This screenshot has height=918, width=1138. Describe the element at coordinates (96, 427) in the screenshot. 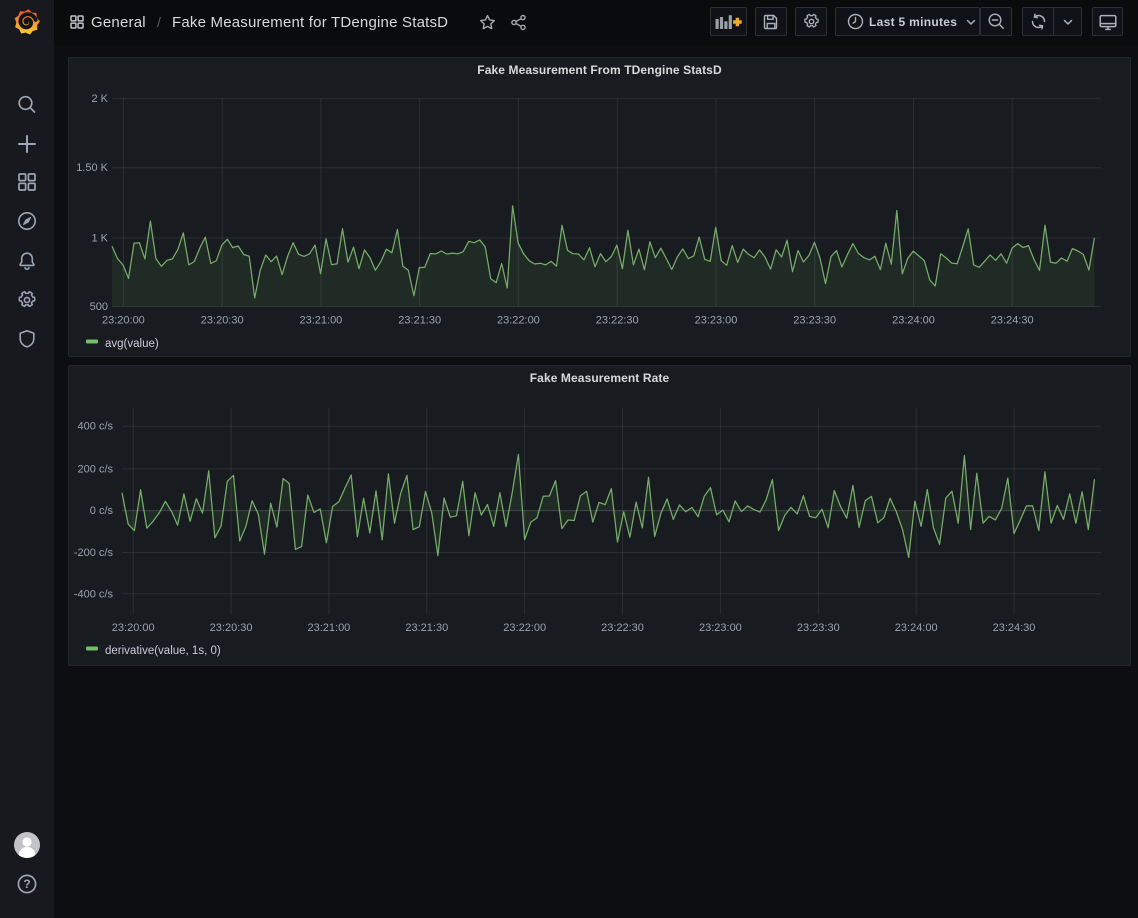

I see `svg-text: 400 c/s` at that location.